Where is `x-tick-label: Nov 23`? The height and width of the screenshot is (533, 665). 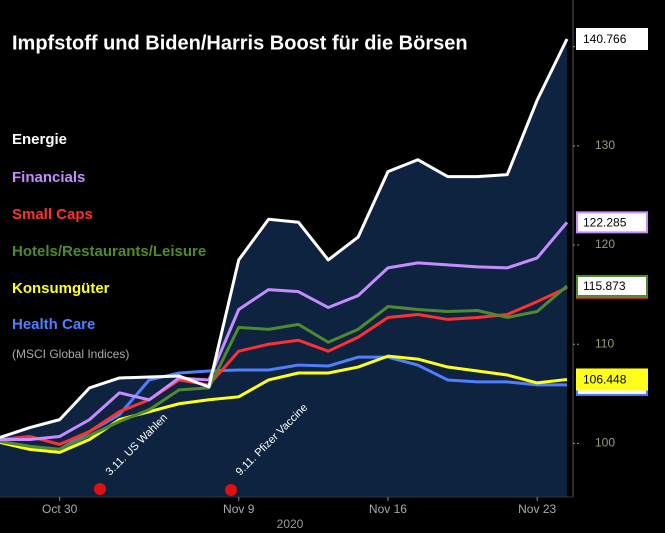 x-tick-label: Nov 23 is located at coordinates (537, 509).